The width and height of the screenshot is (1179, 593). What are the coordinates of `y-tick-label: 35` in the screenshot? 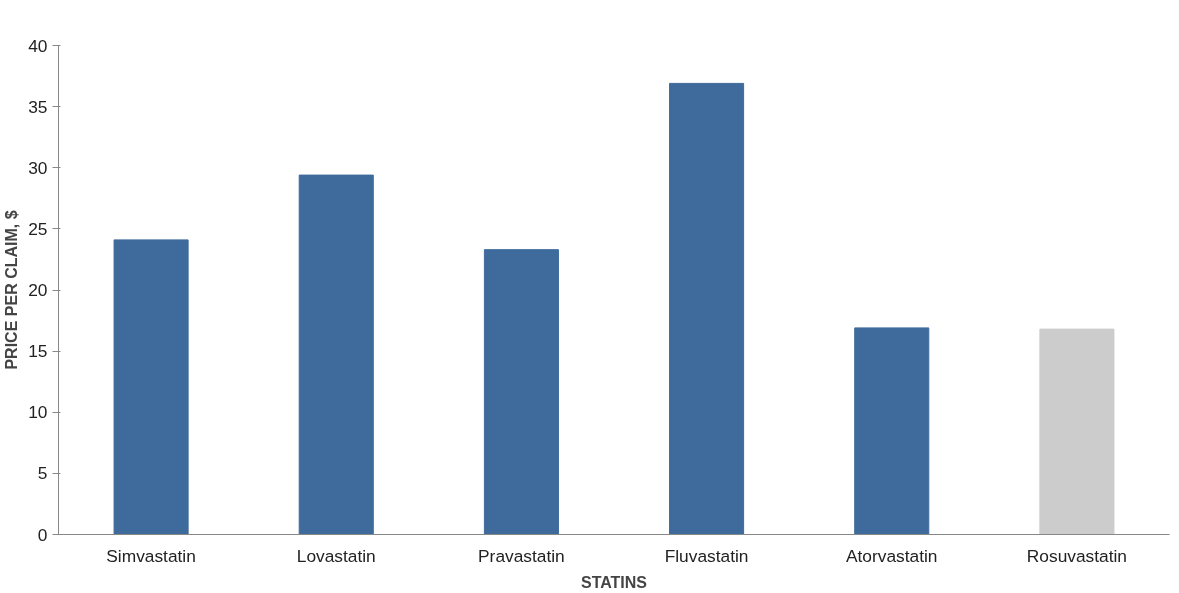 It's located at (38, 106).